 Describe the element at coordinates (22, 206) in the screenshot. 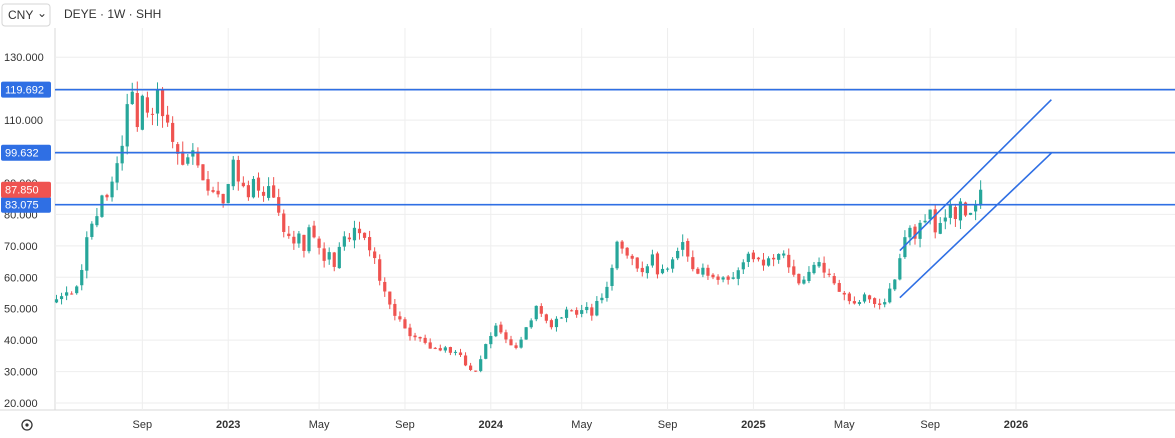

I see `level-badge-label: 83.075` at that location.